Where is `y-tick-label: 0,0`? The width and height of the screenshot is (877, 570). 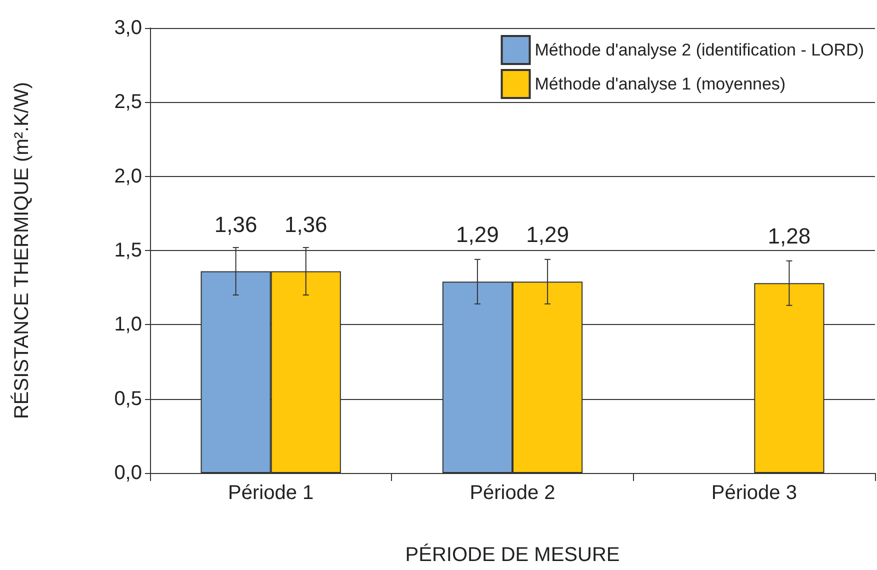 y-tick-label: 0,0 is located at coordinates (128, 473).